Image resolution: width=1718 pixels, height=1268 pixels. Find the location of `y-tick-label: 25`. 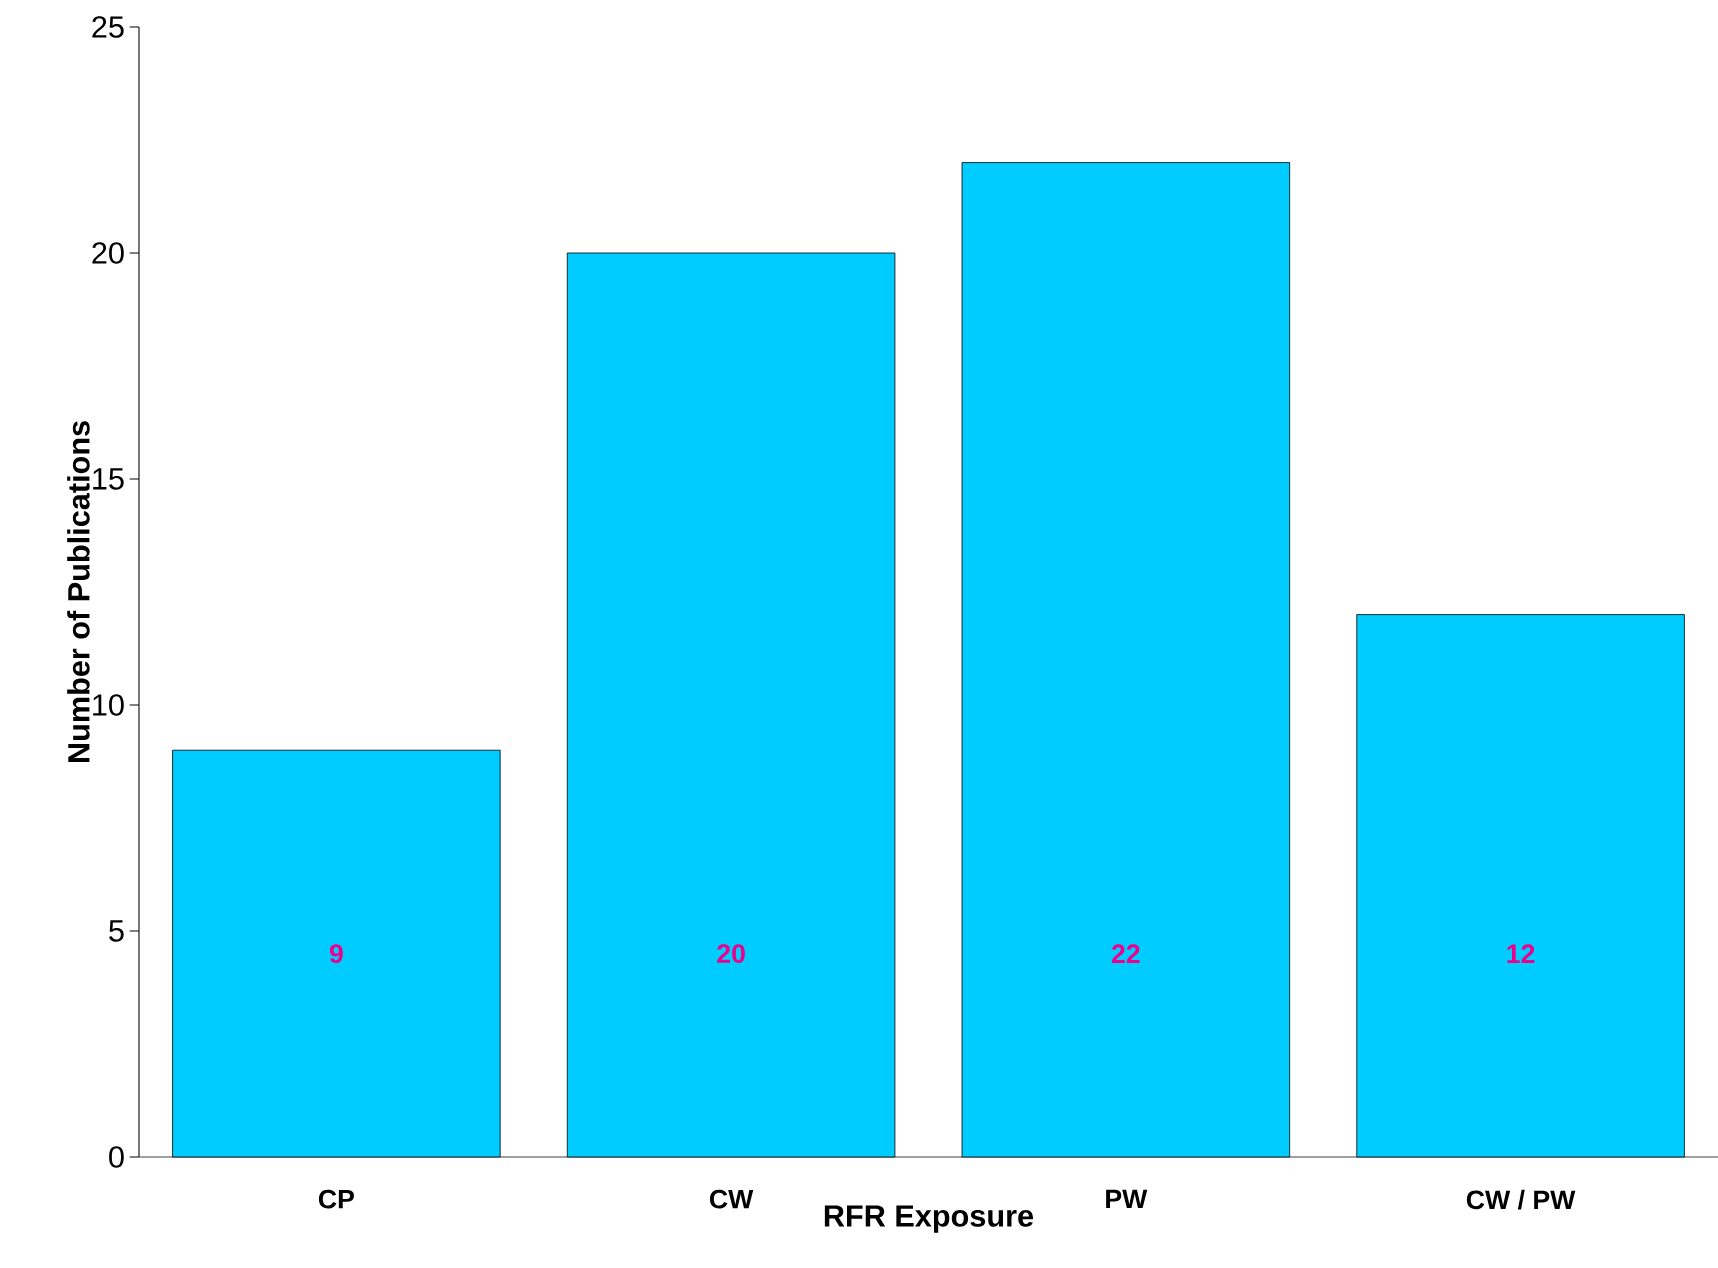

y-tick-label: 25 is located at coordinates (108, 27).